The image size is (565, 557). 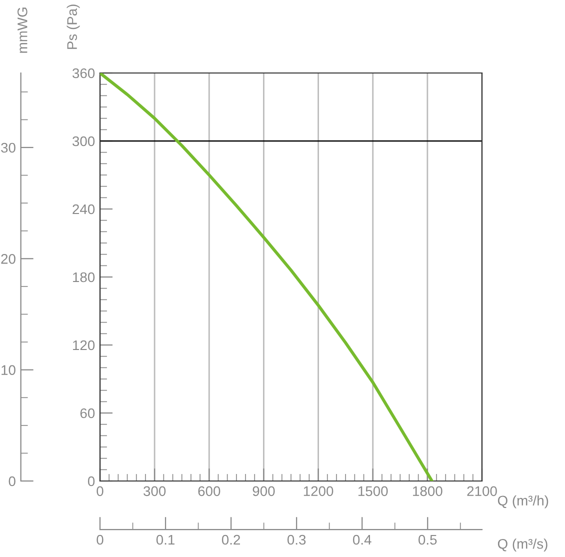 What do you see at coordinates (155, 491) in the screenshot?
I see `x-tick-label: 300` at bounding box center [155, 491].